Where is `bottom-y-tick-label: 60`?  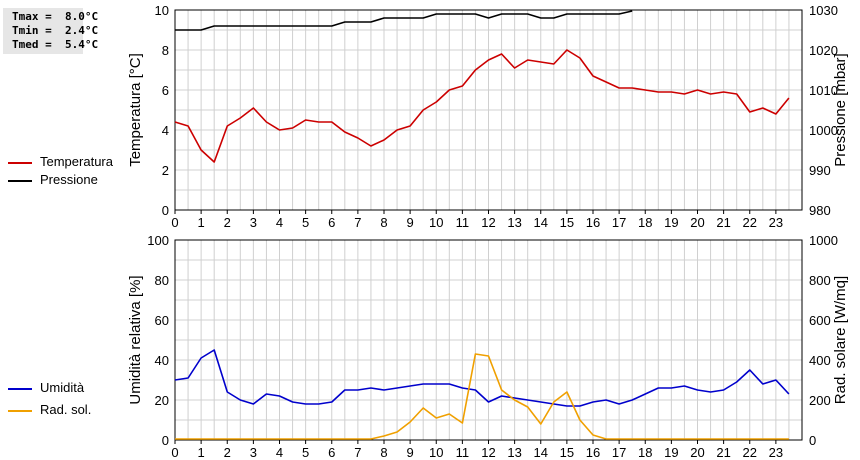
bottom-y-tick-label: 60 is located at coordinates (162, 320).